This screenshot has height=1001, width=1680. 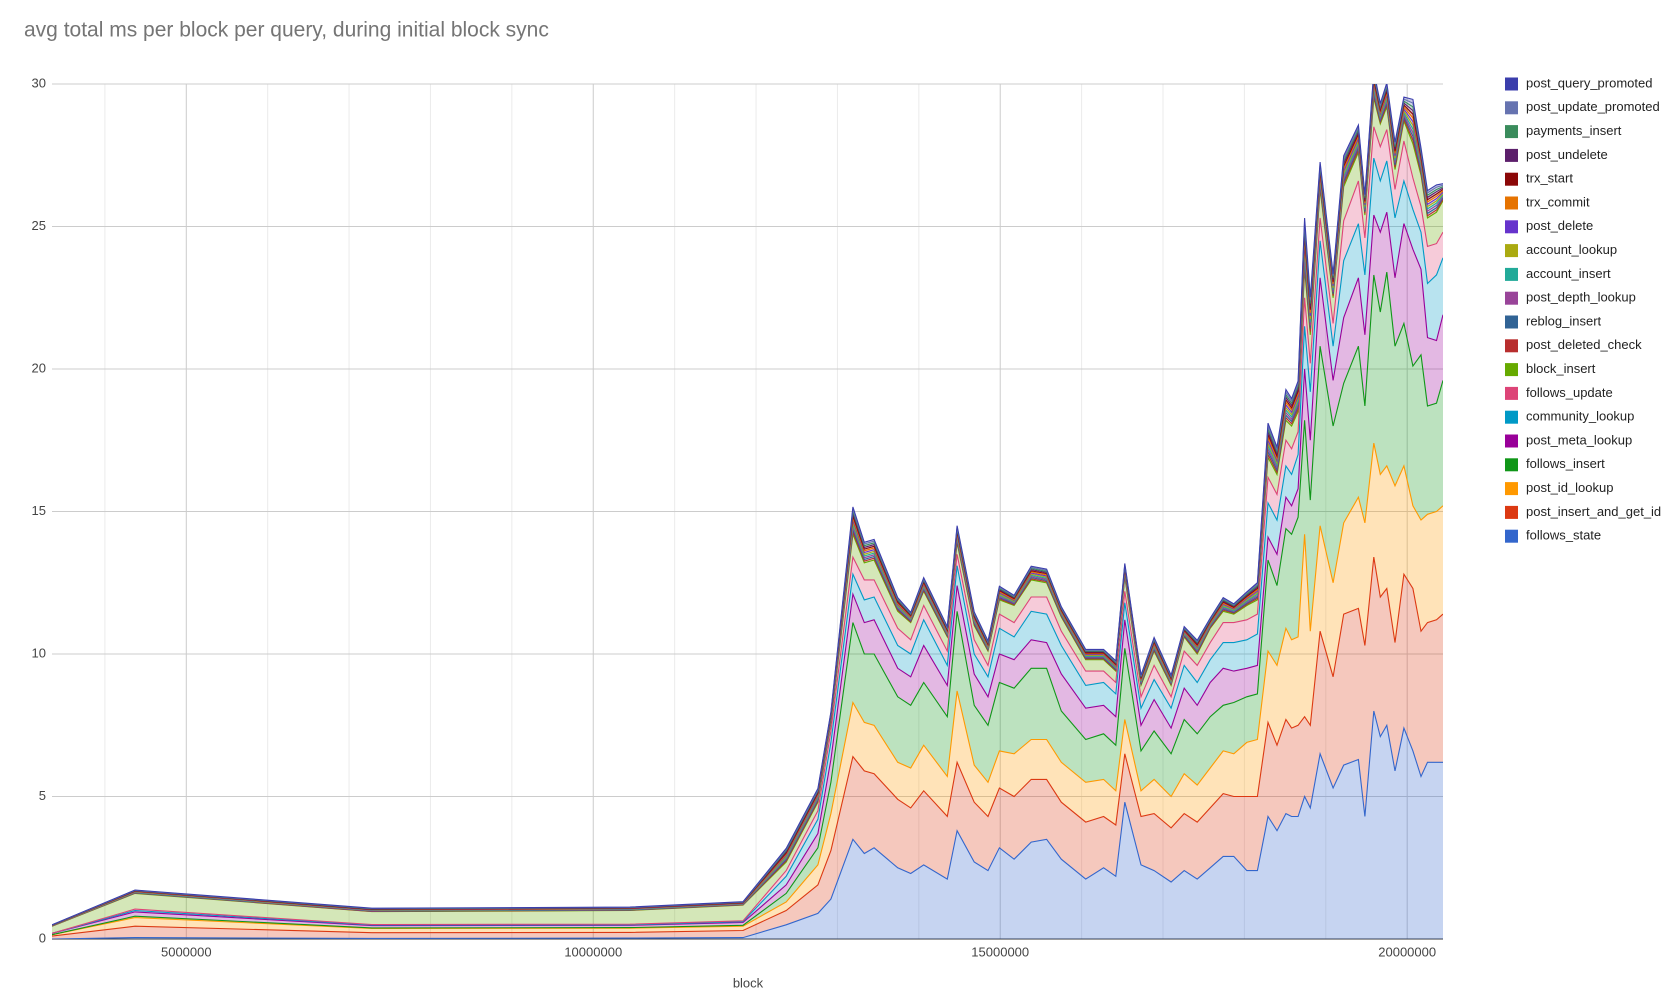 What do you see at coordinates (1407, 951) in the screenshot?
I see `x-tick-label: 20000000` at bounding box center [1407, 951].